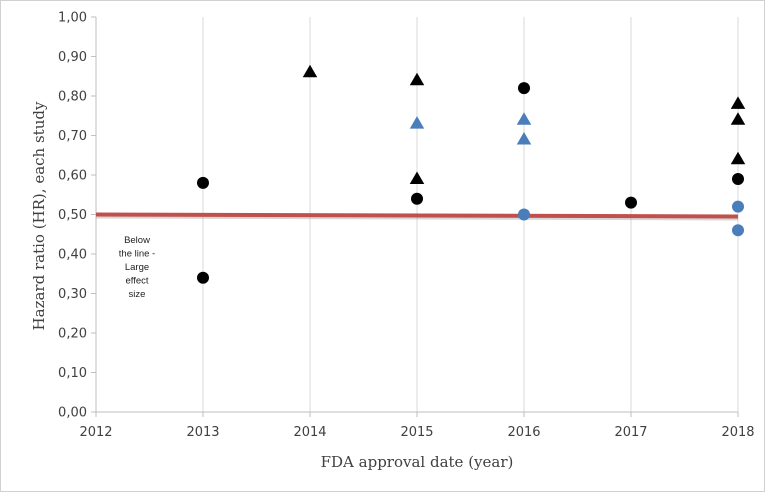 The height and width of the screenshot is (493, 766). Describe the element at coordinates (630, 432) in the screenshot. I see `x-tick-label: 2017` at that location.